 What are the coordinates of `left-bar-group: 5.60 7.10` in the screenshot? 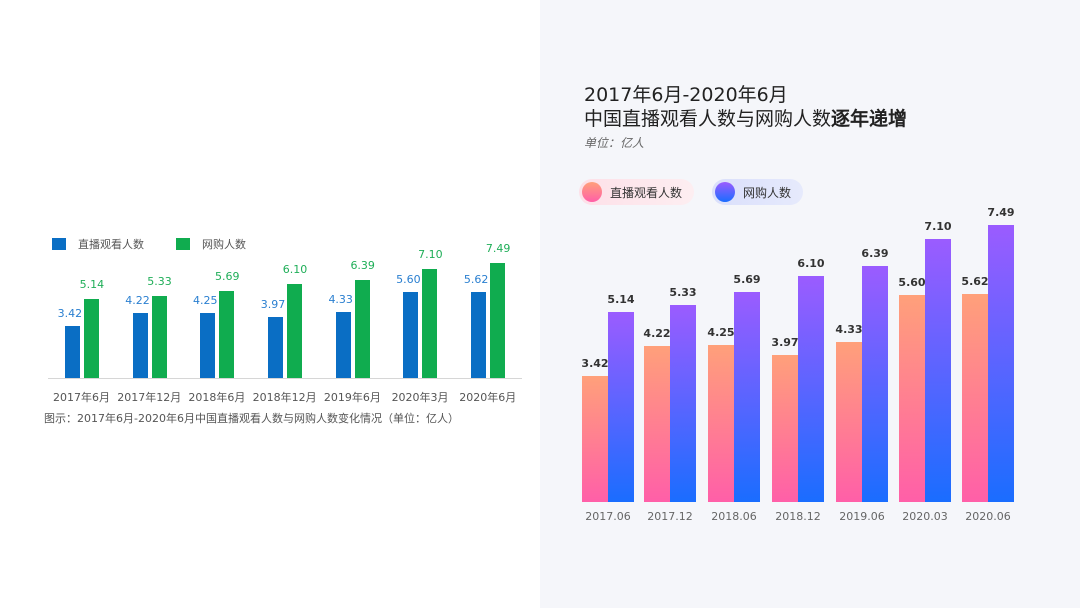 It's located at (420, 313).